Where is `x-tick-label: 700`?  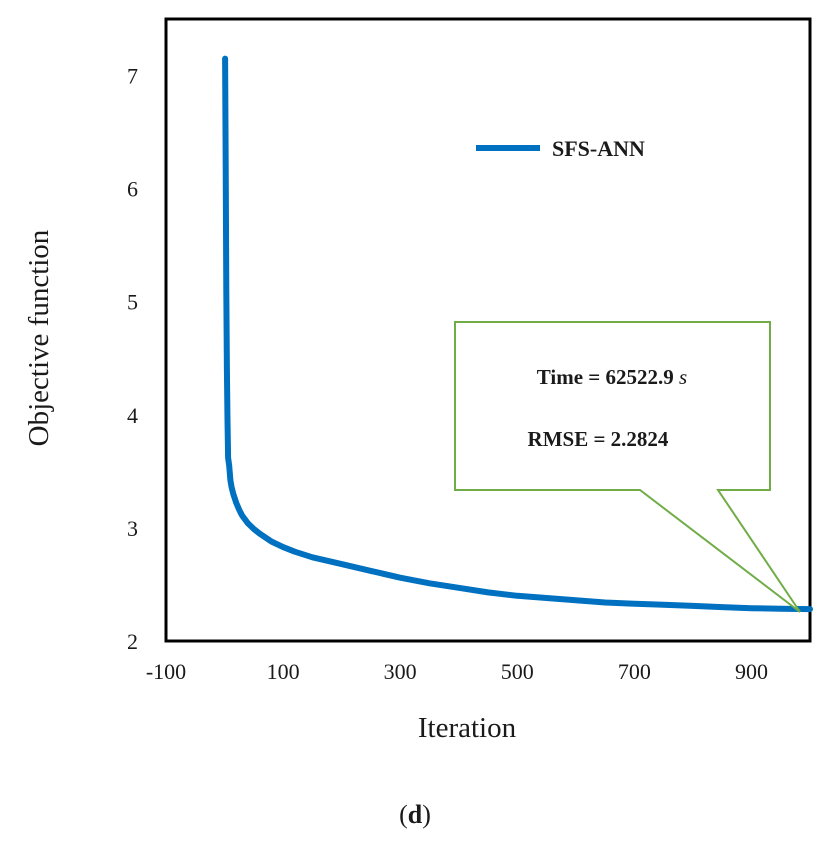
x-tick-label: 700 is located at coordinates (634, 671).